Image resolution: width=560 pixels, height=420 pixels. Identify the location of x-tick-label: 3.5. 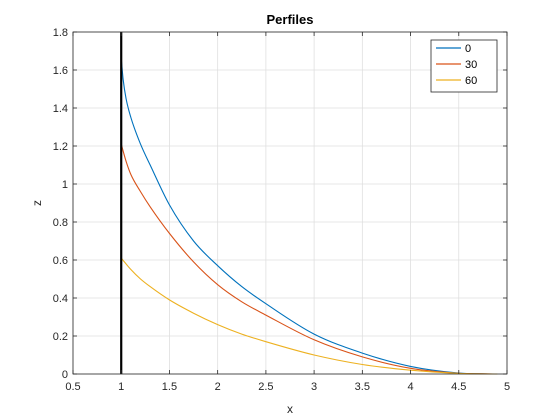
(362, 387).